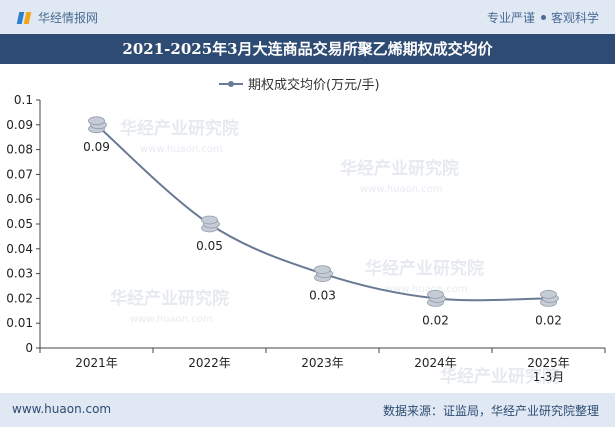  I want to click on y-tick-label: 0.09, so click(19, 125).